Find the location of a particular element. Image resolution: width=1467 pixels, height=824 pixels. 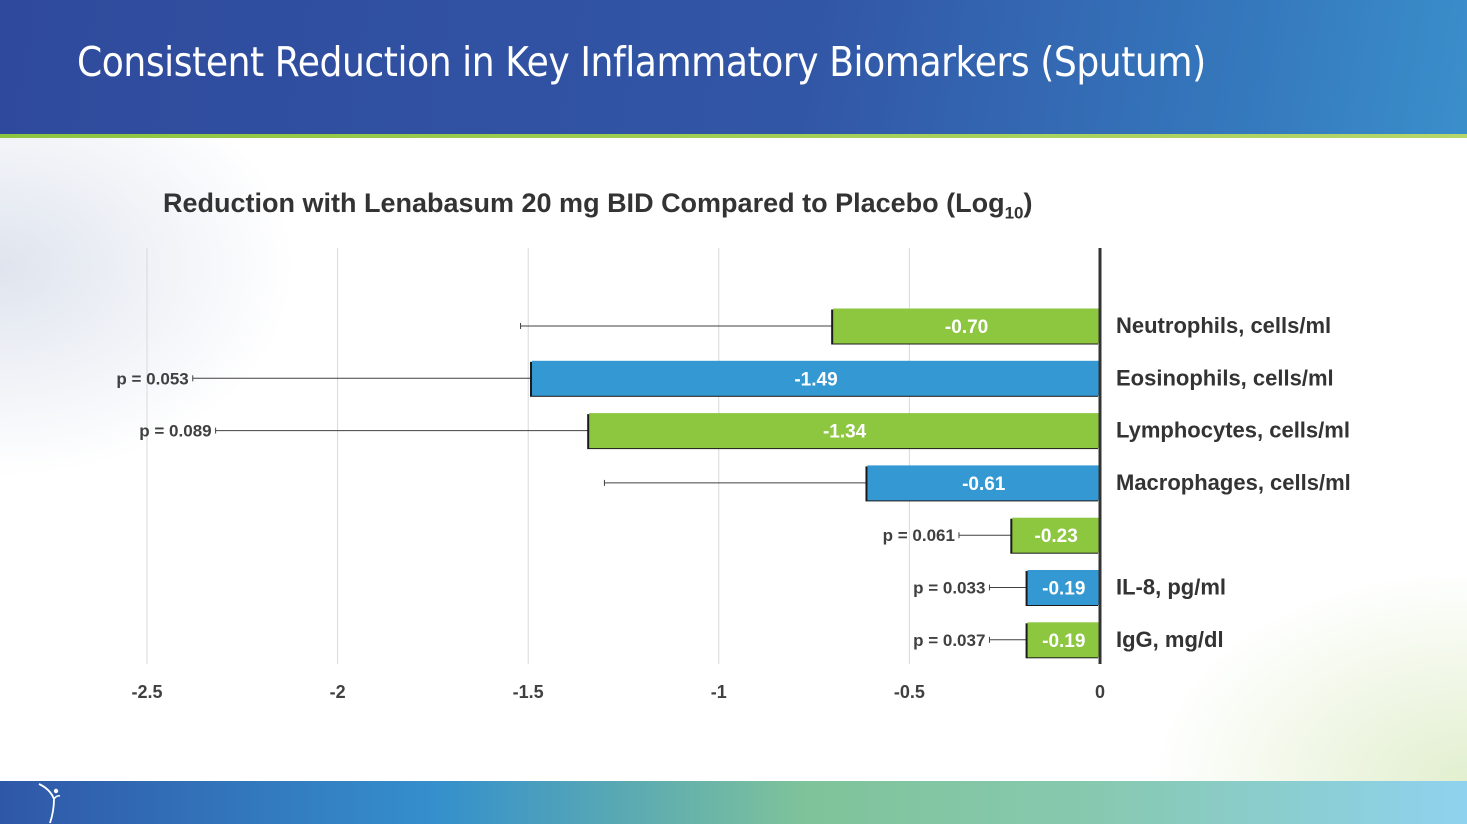

label-backdrop is located at coordinates (1273, 400).